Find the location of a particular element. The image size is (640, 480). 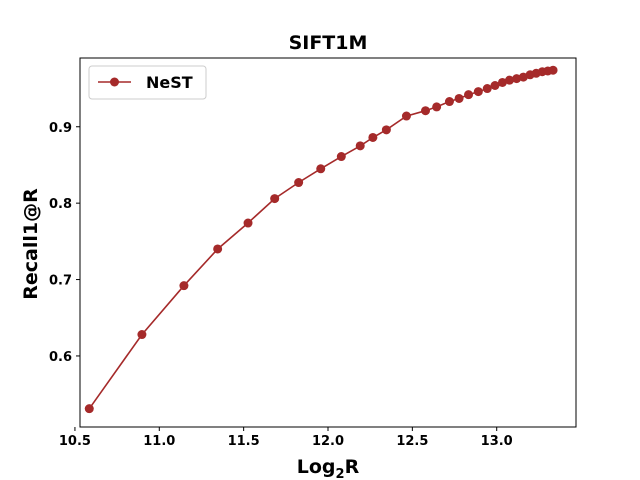

y-axis-label: Recall1@R is located at coordinates (31, 244).